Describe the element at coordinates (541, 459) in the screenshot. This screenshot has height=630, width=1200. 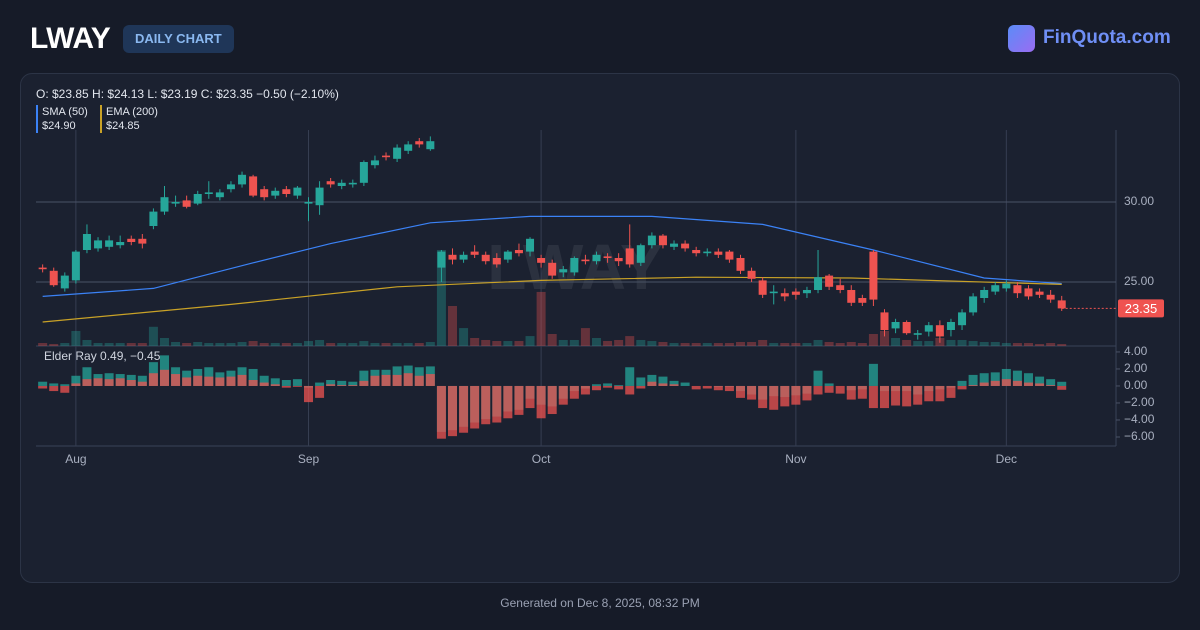
I see `x-tick-label: Oct` at that location.